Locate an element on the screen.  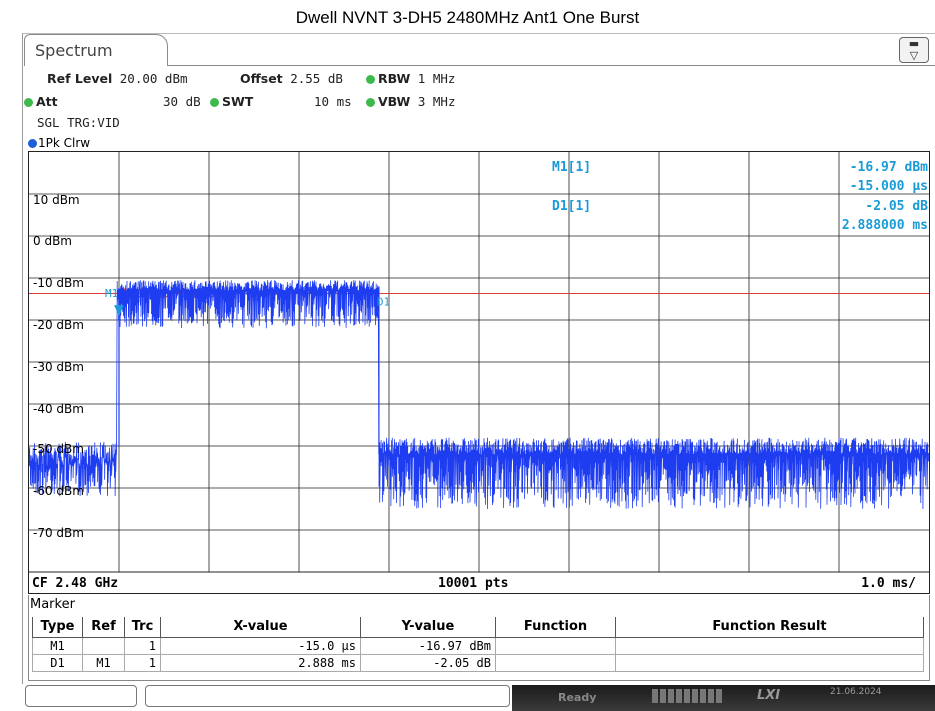
cell-type: M1 is located at coordinates (57, 645).